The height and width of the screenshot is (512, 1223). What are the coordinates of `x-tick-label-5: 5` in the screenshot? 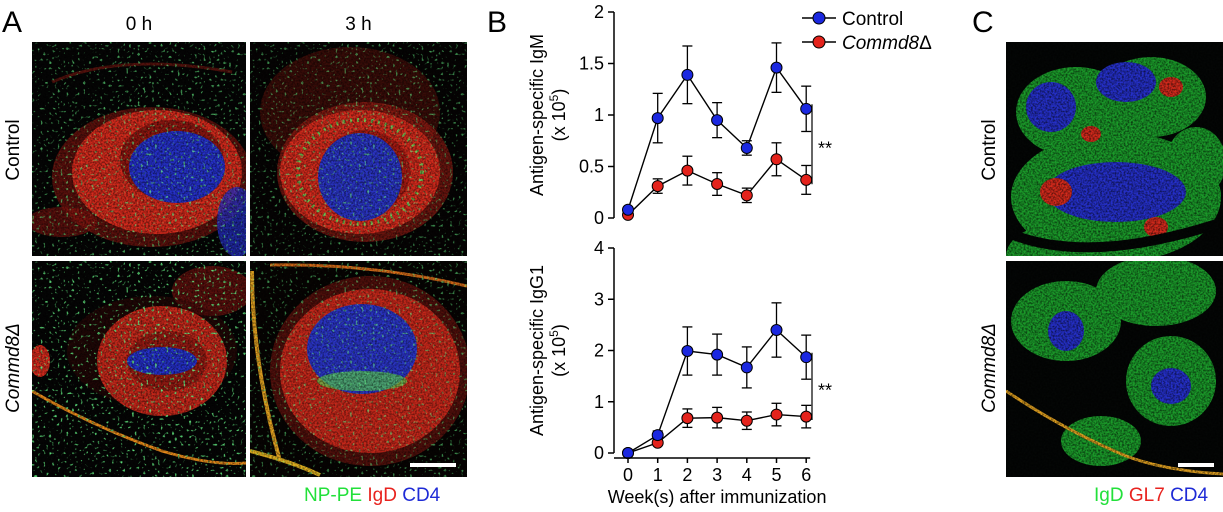 It's located at (776, 475).